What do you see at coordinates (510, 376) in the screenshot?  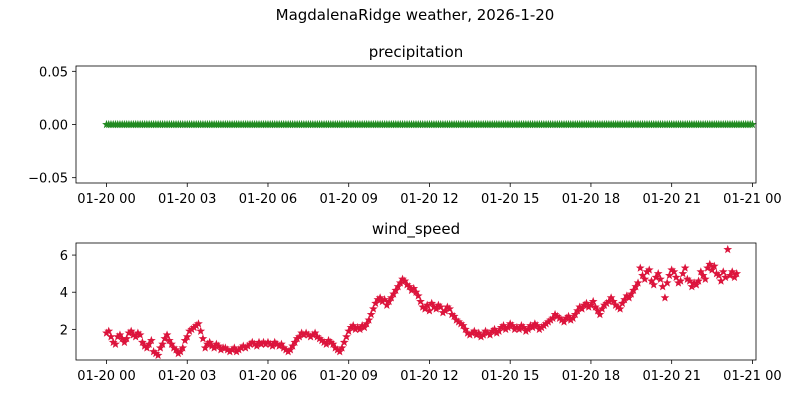 I see `wind-speed-x-tick-label: 01-20 15` at bounding box center [510, 376].